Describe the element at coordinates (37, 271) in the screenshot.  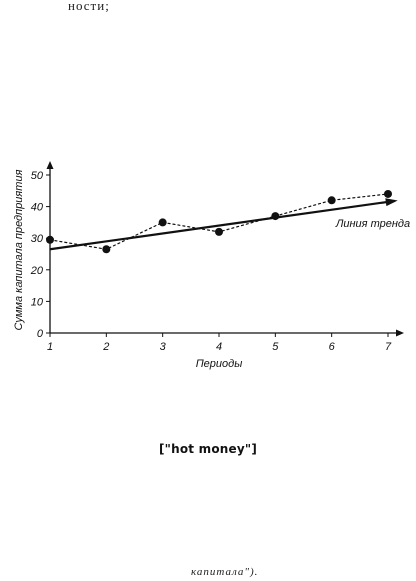
I see `y-tick-label: 20` at that location.